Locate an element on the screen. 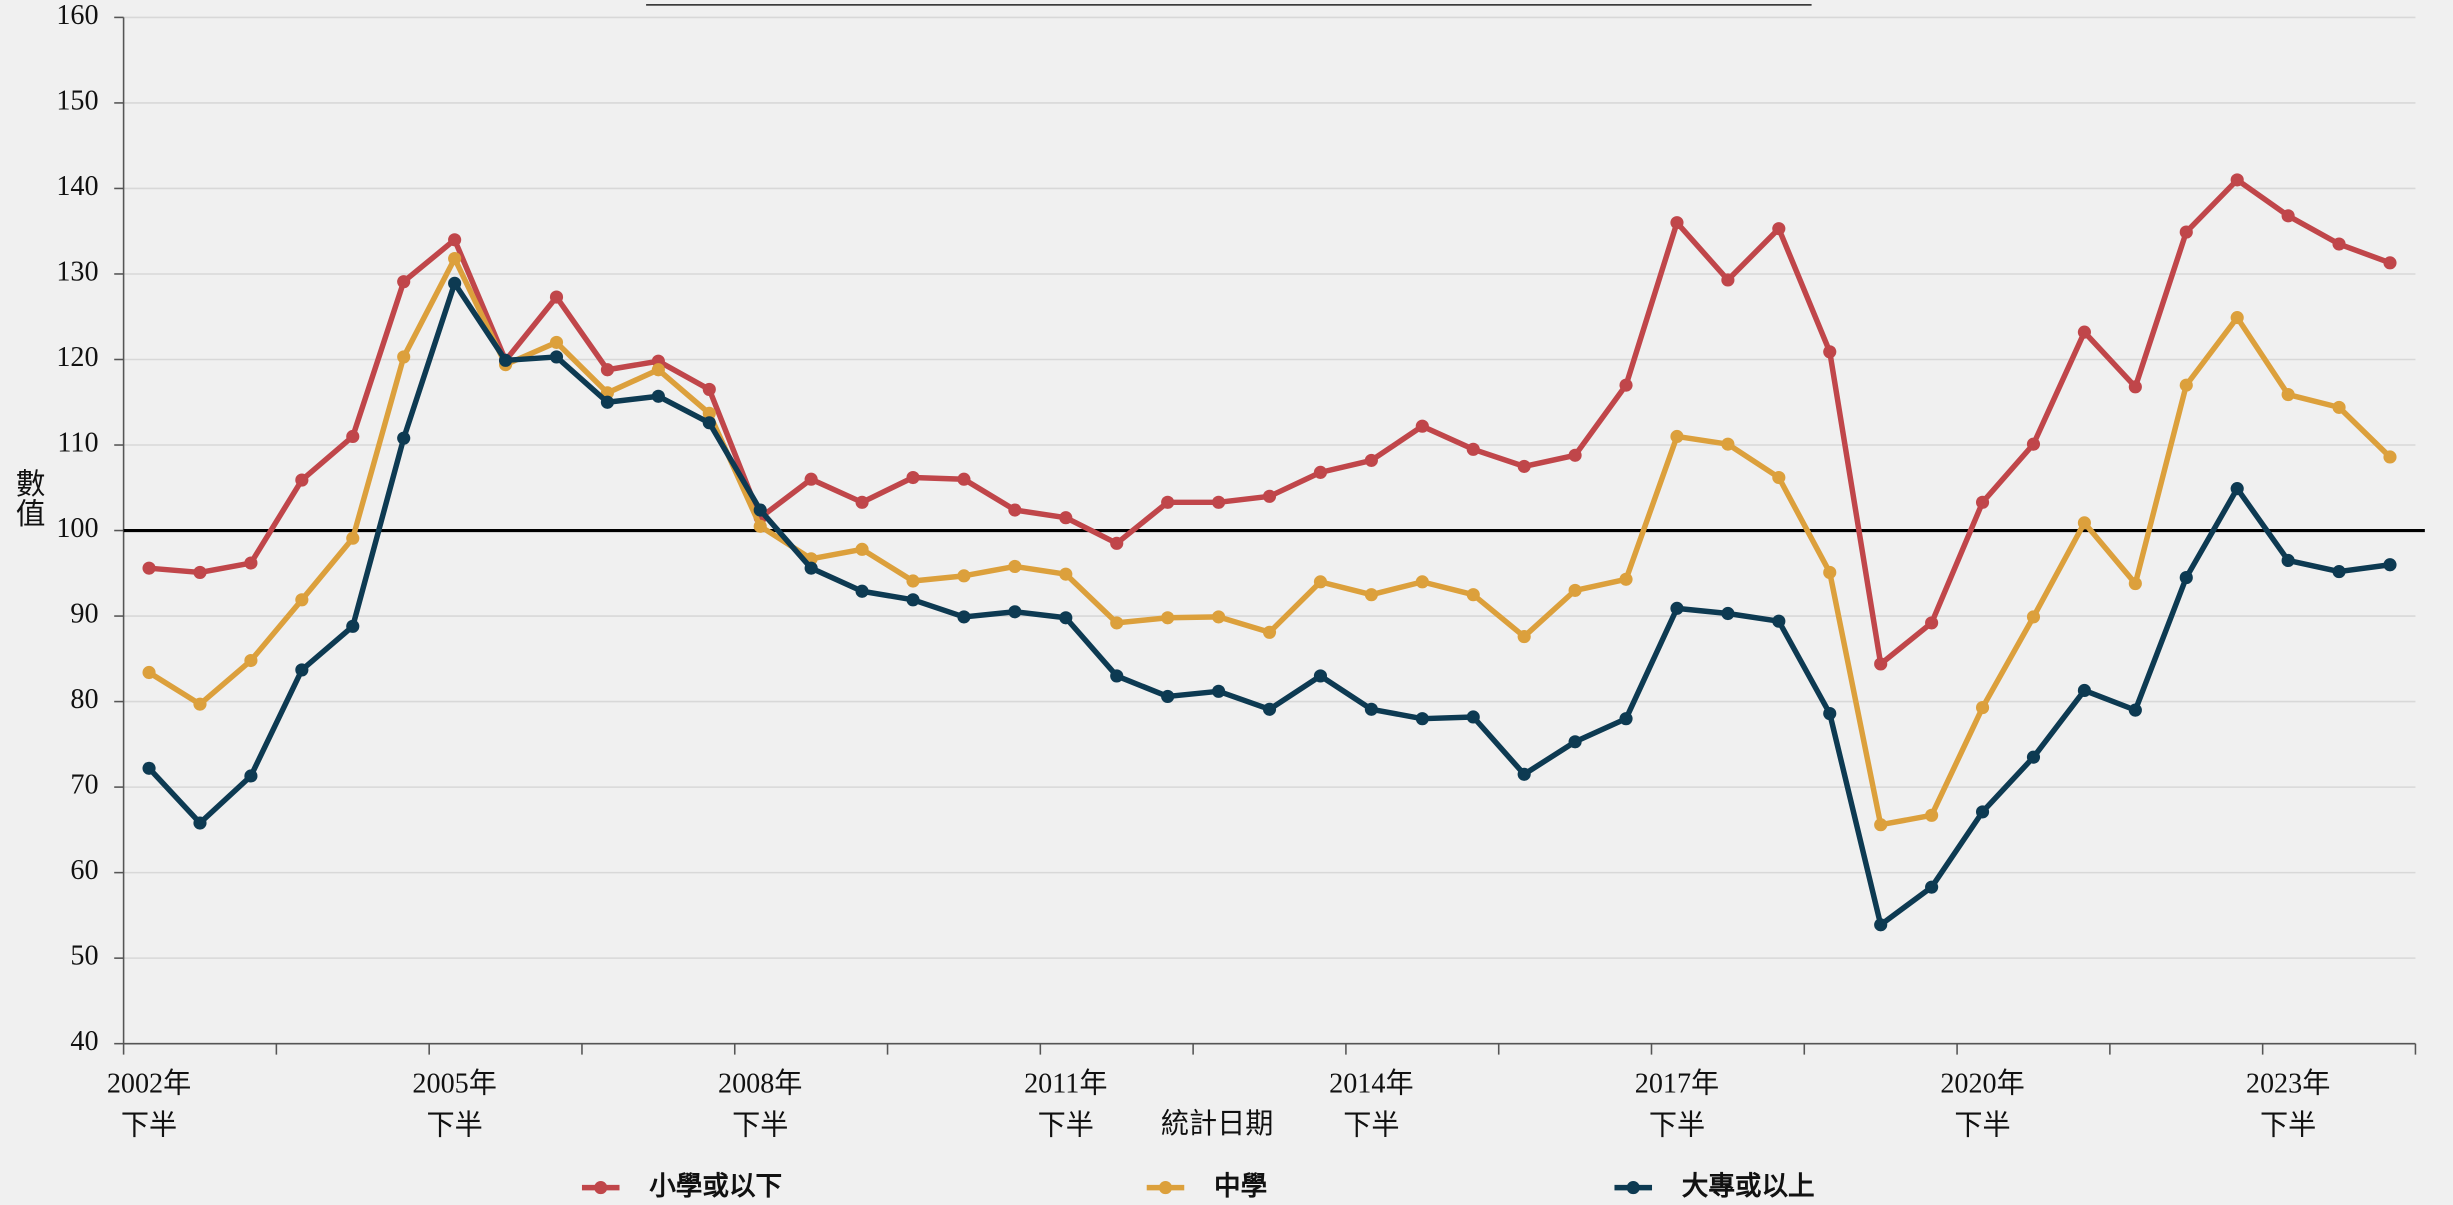 This screenshot has height=1205, width=2453. y-tick-label: 60 is located at coordinates (84, 870).